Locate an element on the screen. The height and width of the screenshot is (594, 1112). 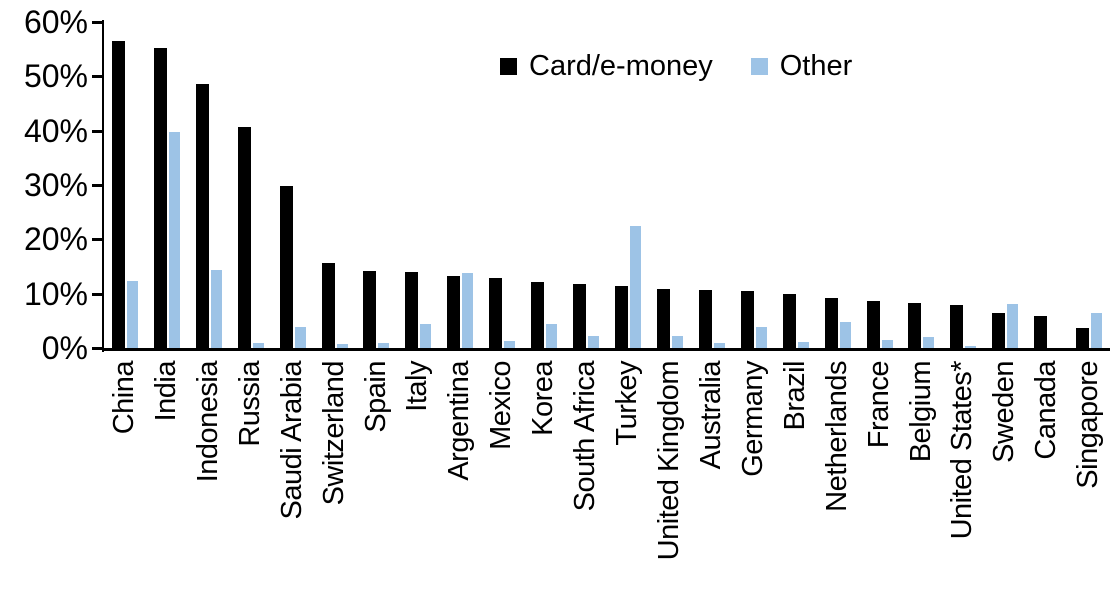
x-label-cell-germany: Germany is located at coordinates (754, 477).